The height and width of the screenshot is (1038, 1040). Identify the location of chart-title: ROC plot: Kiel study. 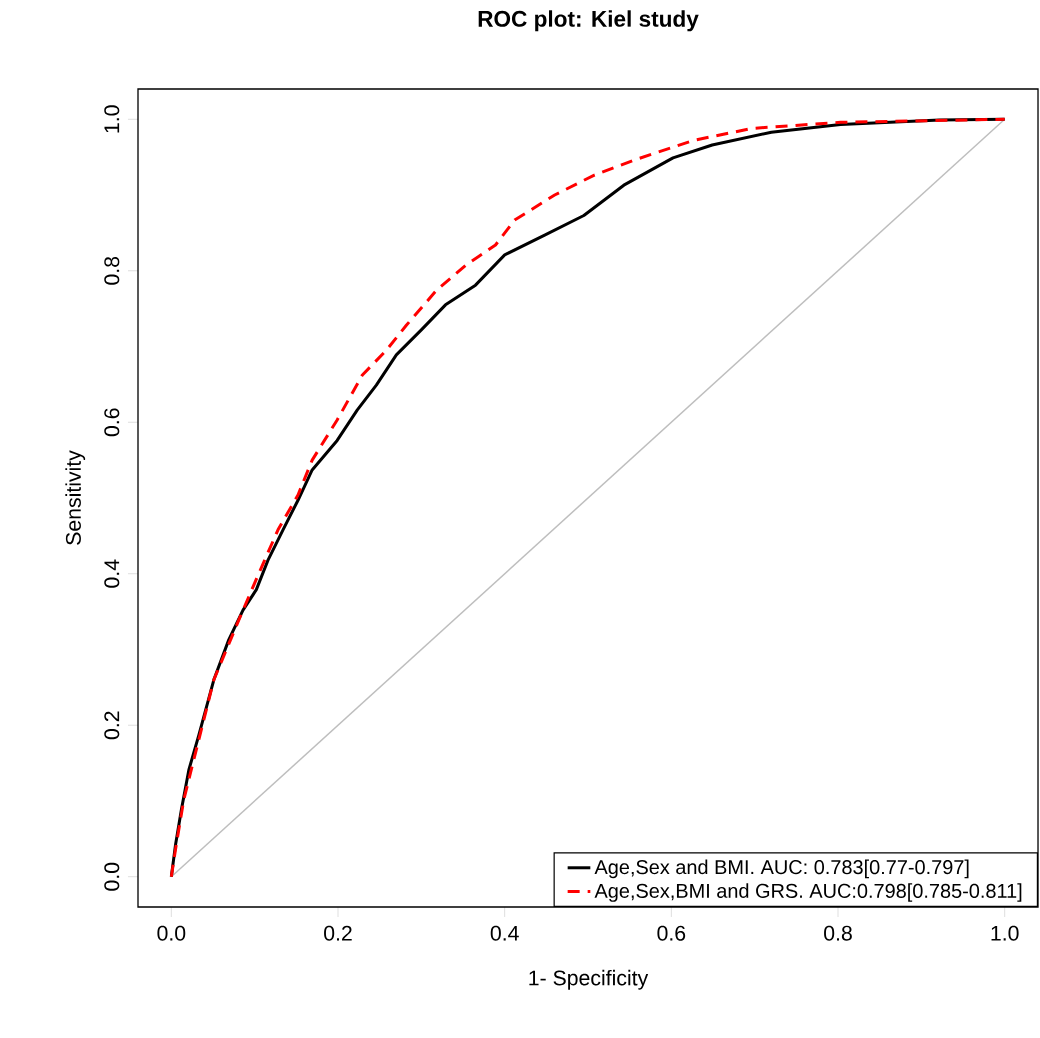
(588, 21).